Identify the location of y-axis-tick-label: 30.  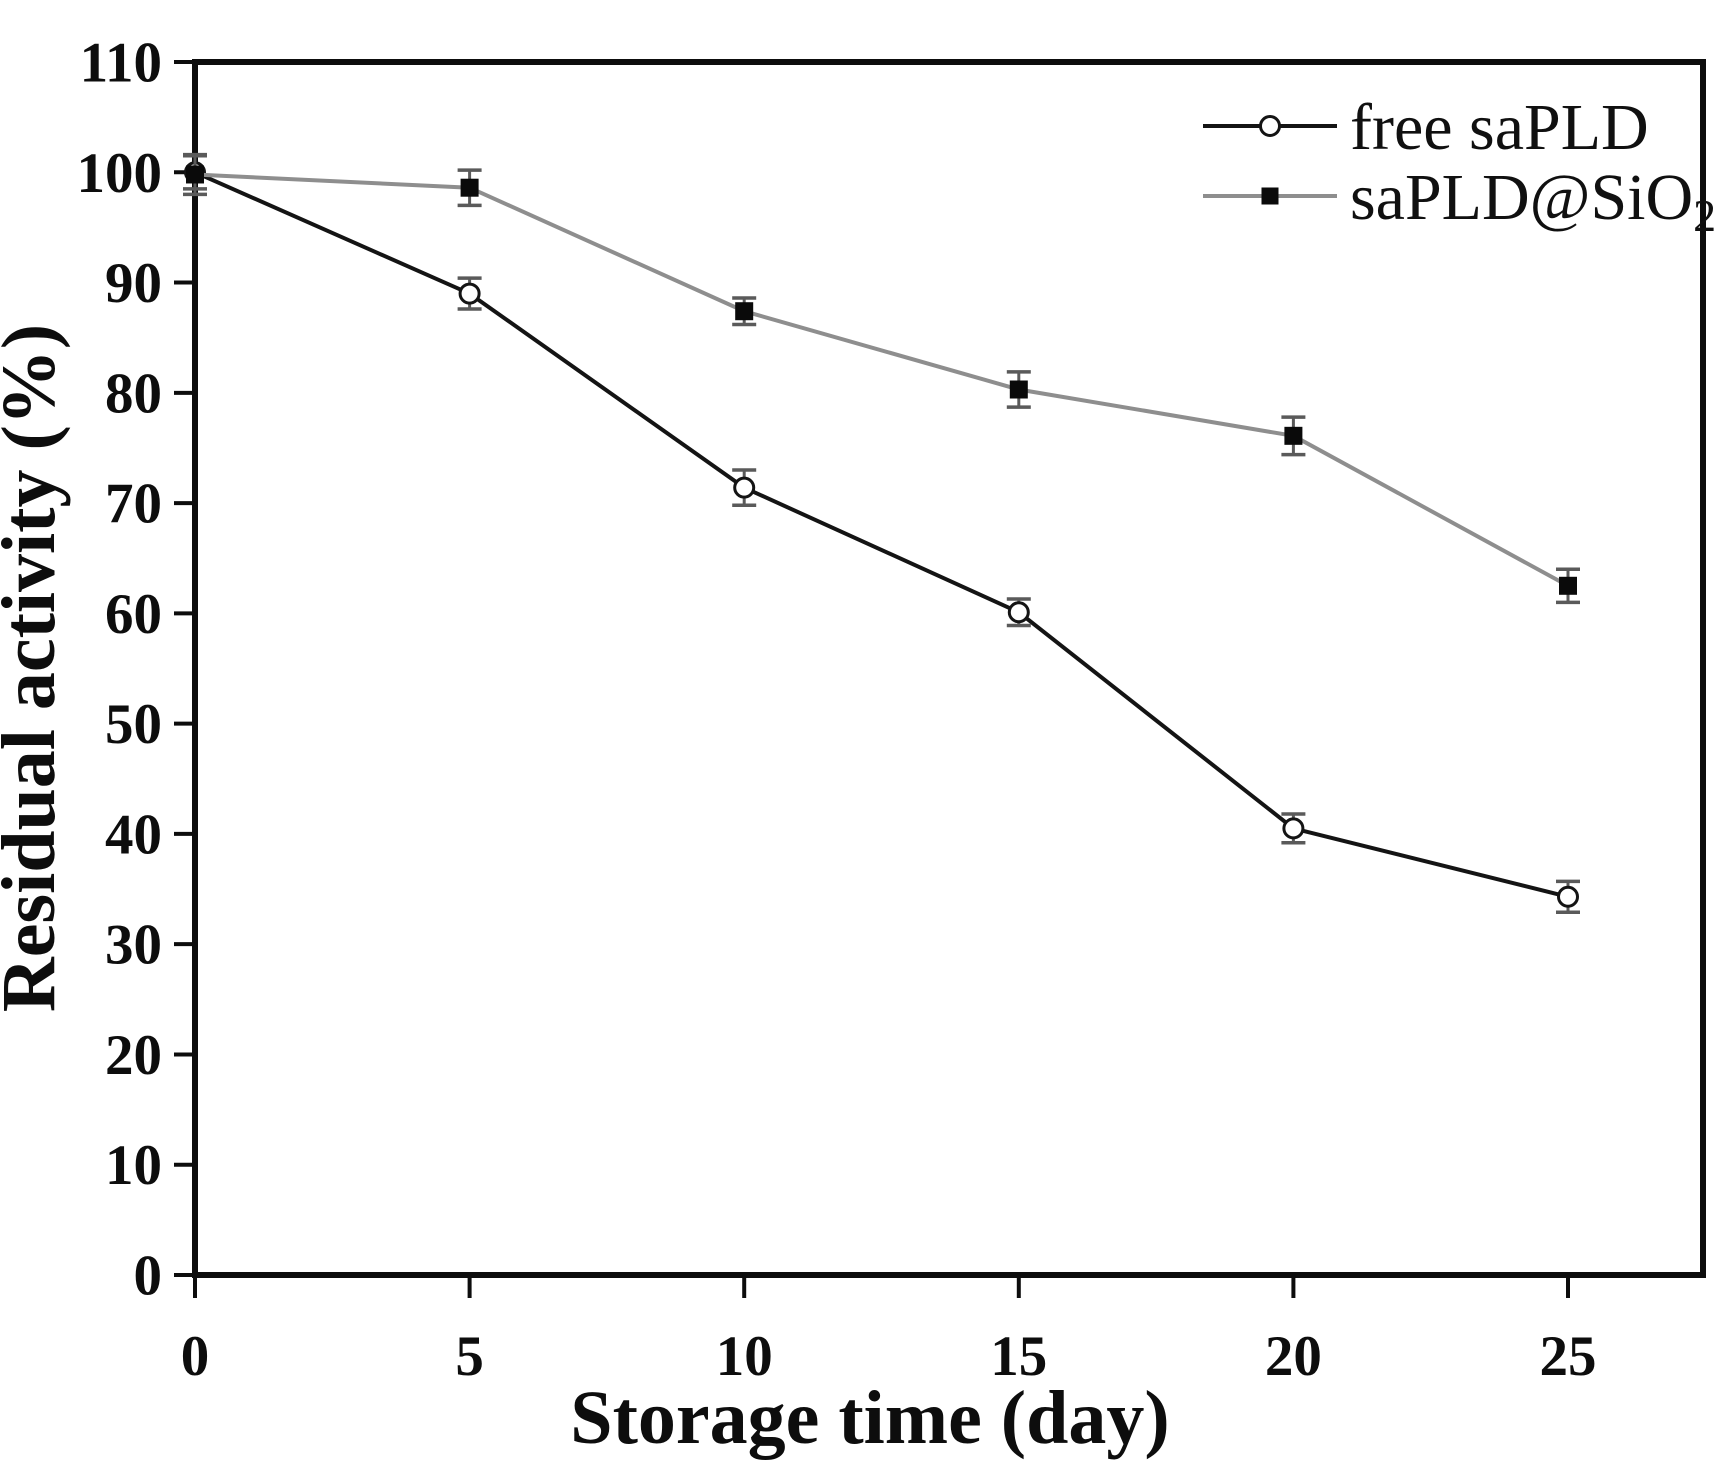
(133, 945).